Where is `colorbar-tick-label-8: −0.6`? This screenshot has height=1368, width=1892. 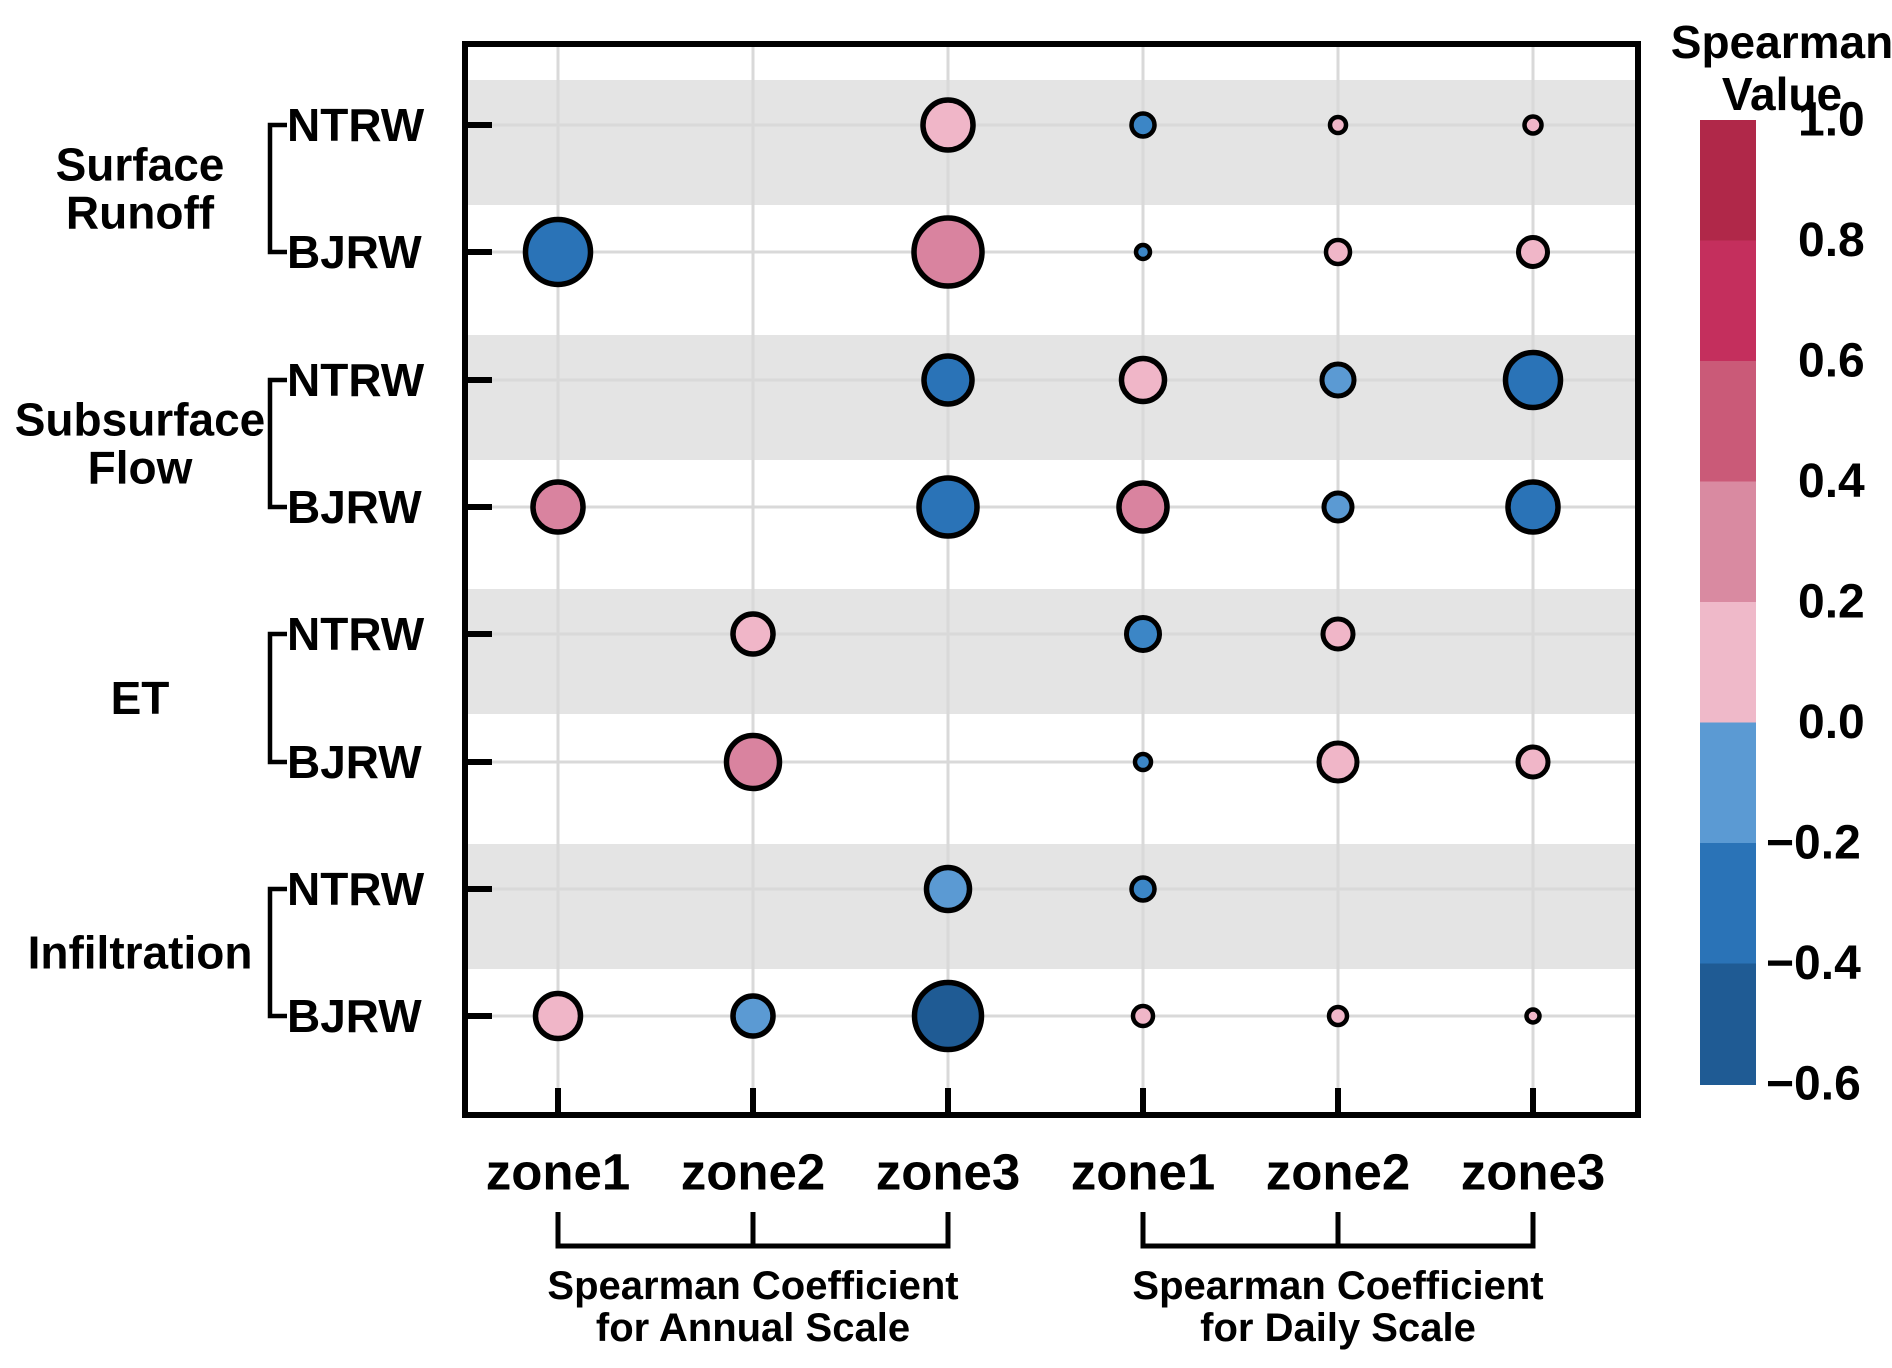 colorbar-tick-label-8: −0.6 is located at coordinates (1813, 1084).